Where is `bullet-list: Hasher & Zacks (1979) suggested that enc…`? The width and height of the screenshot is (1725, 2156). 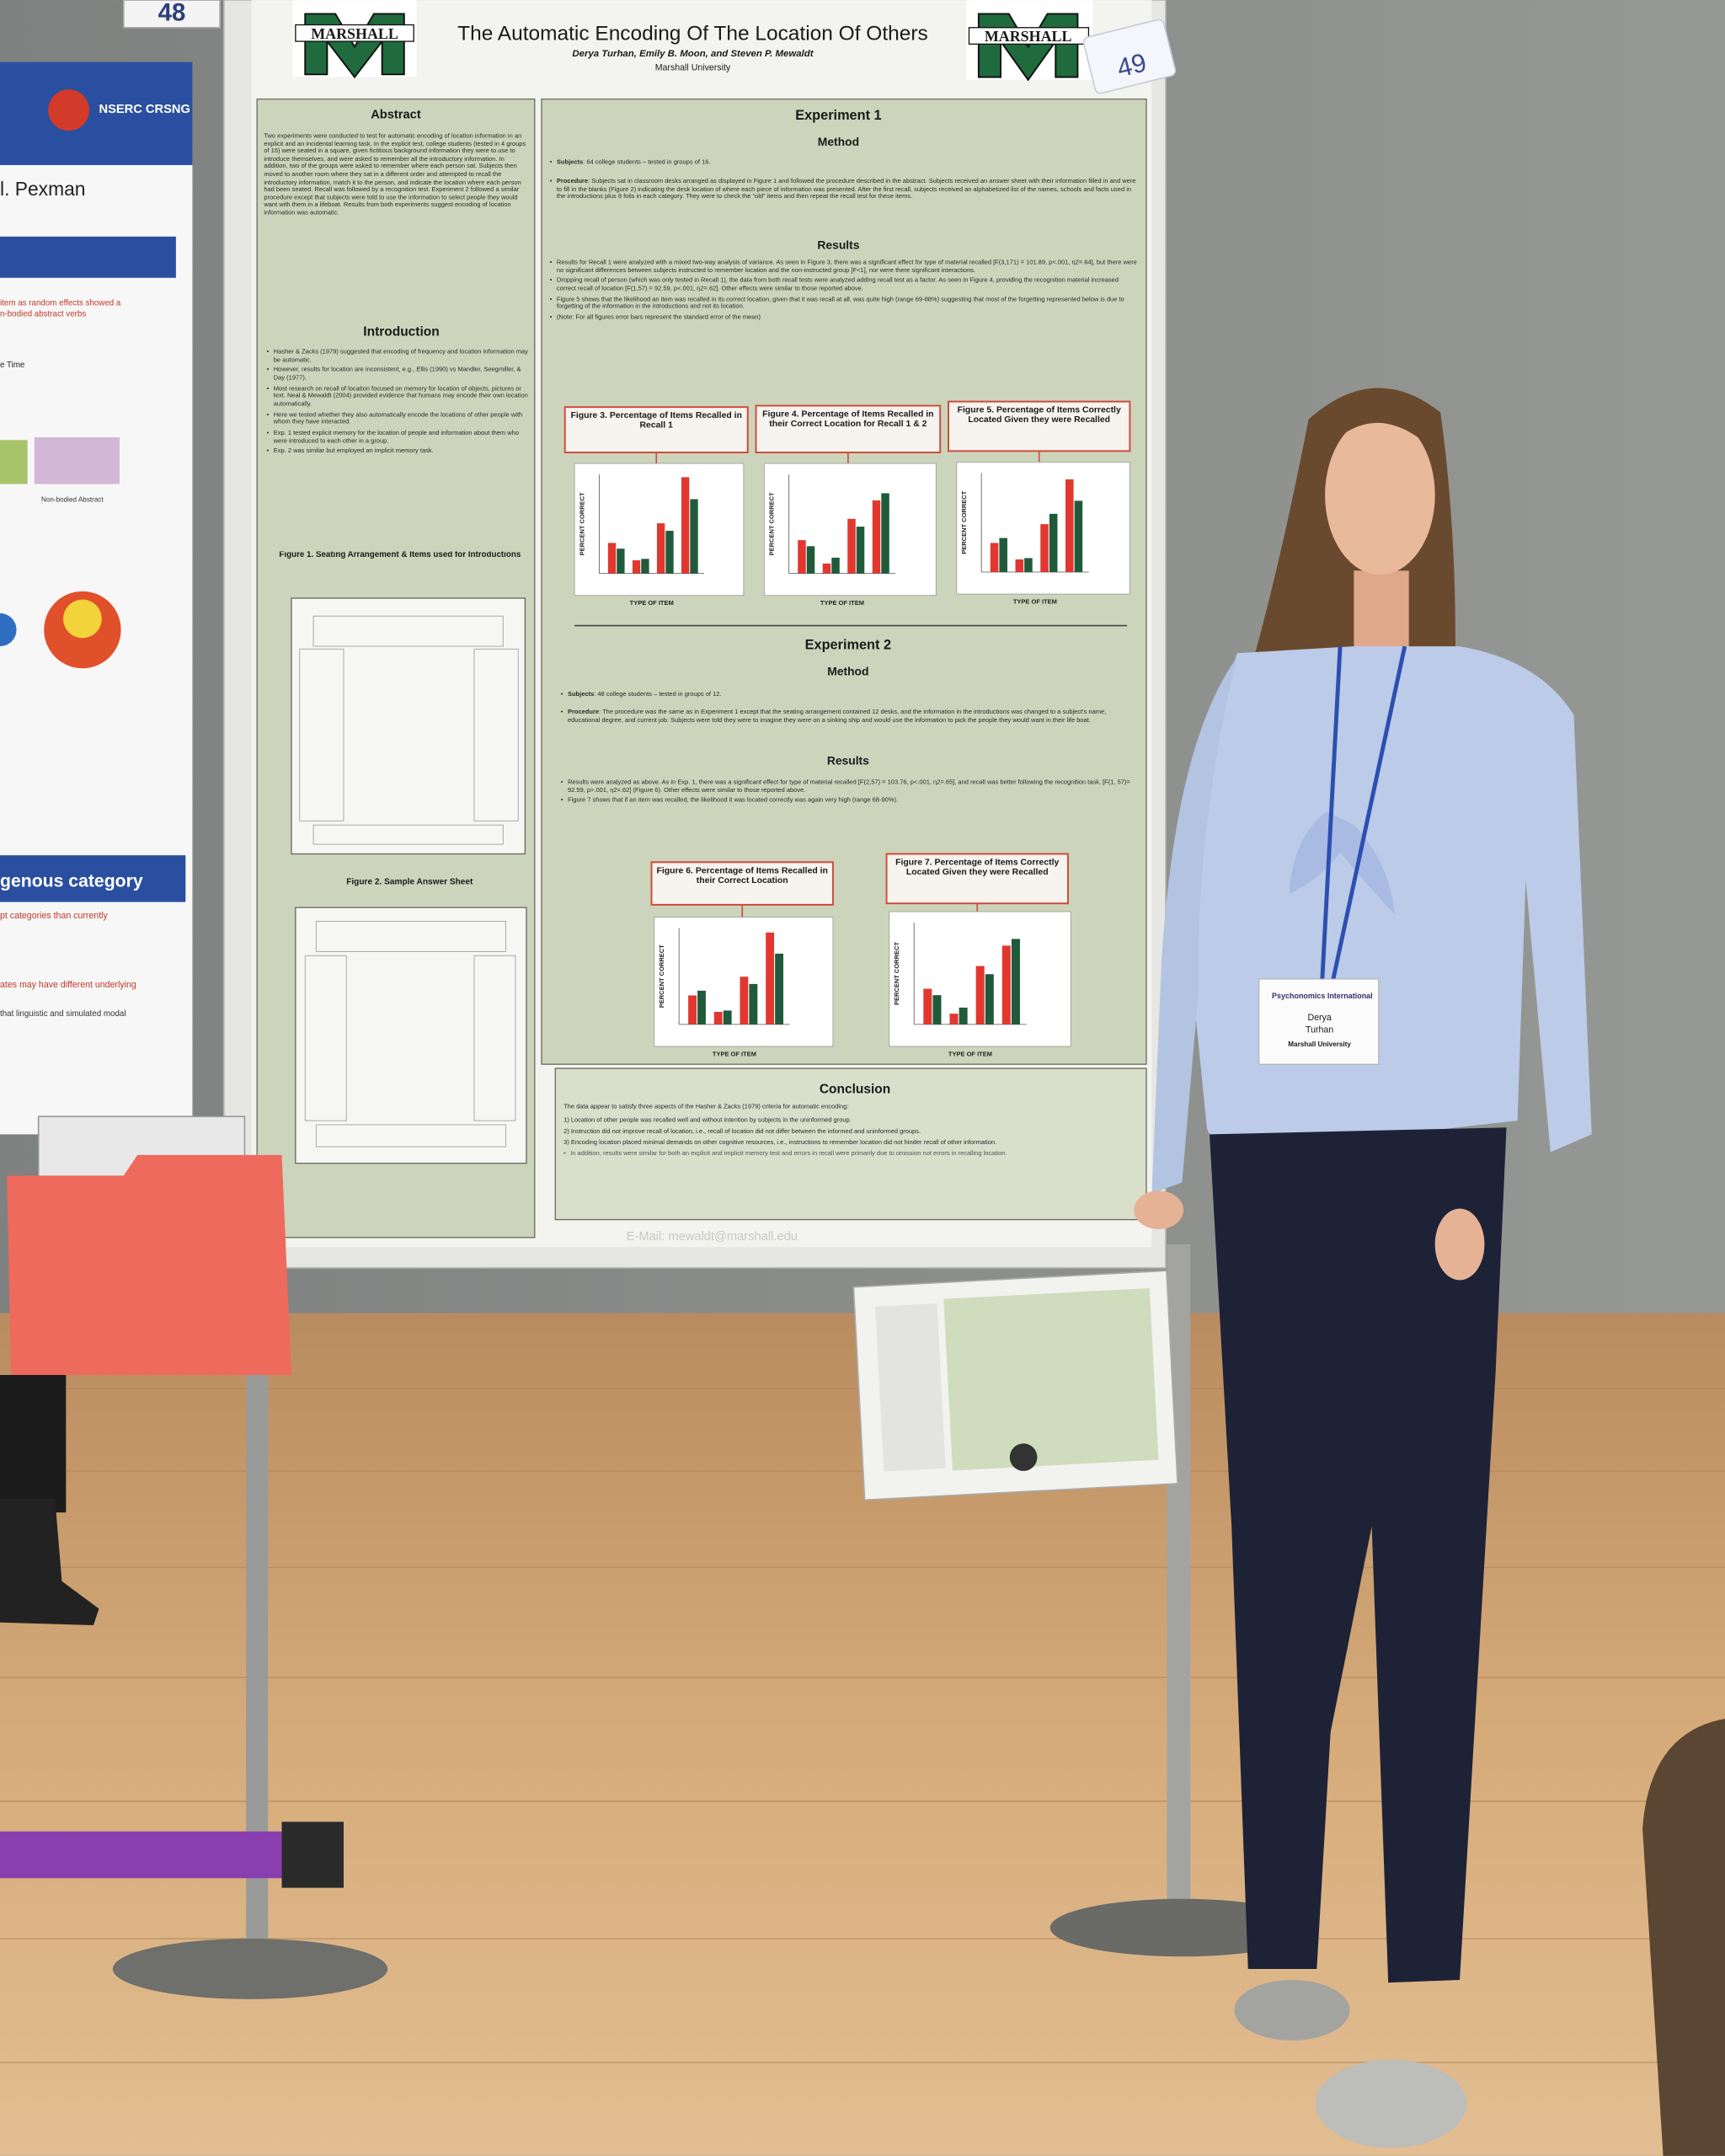
bullet-list: Hasher & Zacks (1979) suggested that enc… is located at coordinates (399, 401).